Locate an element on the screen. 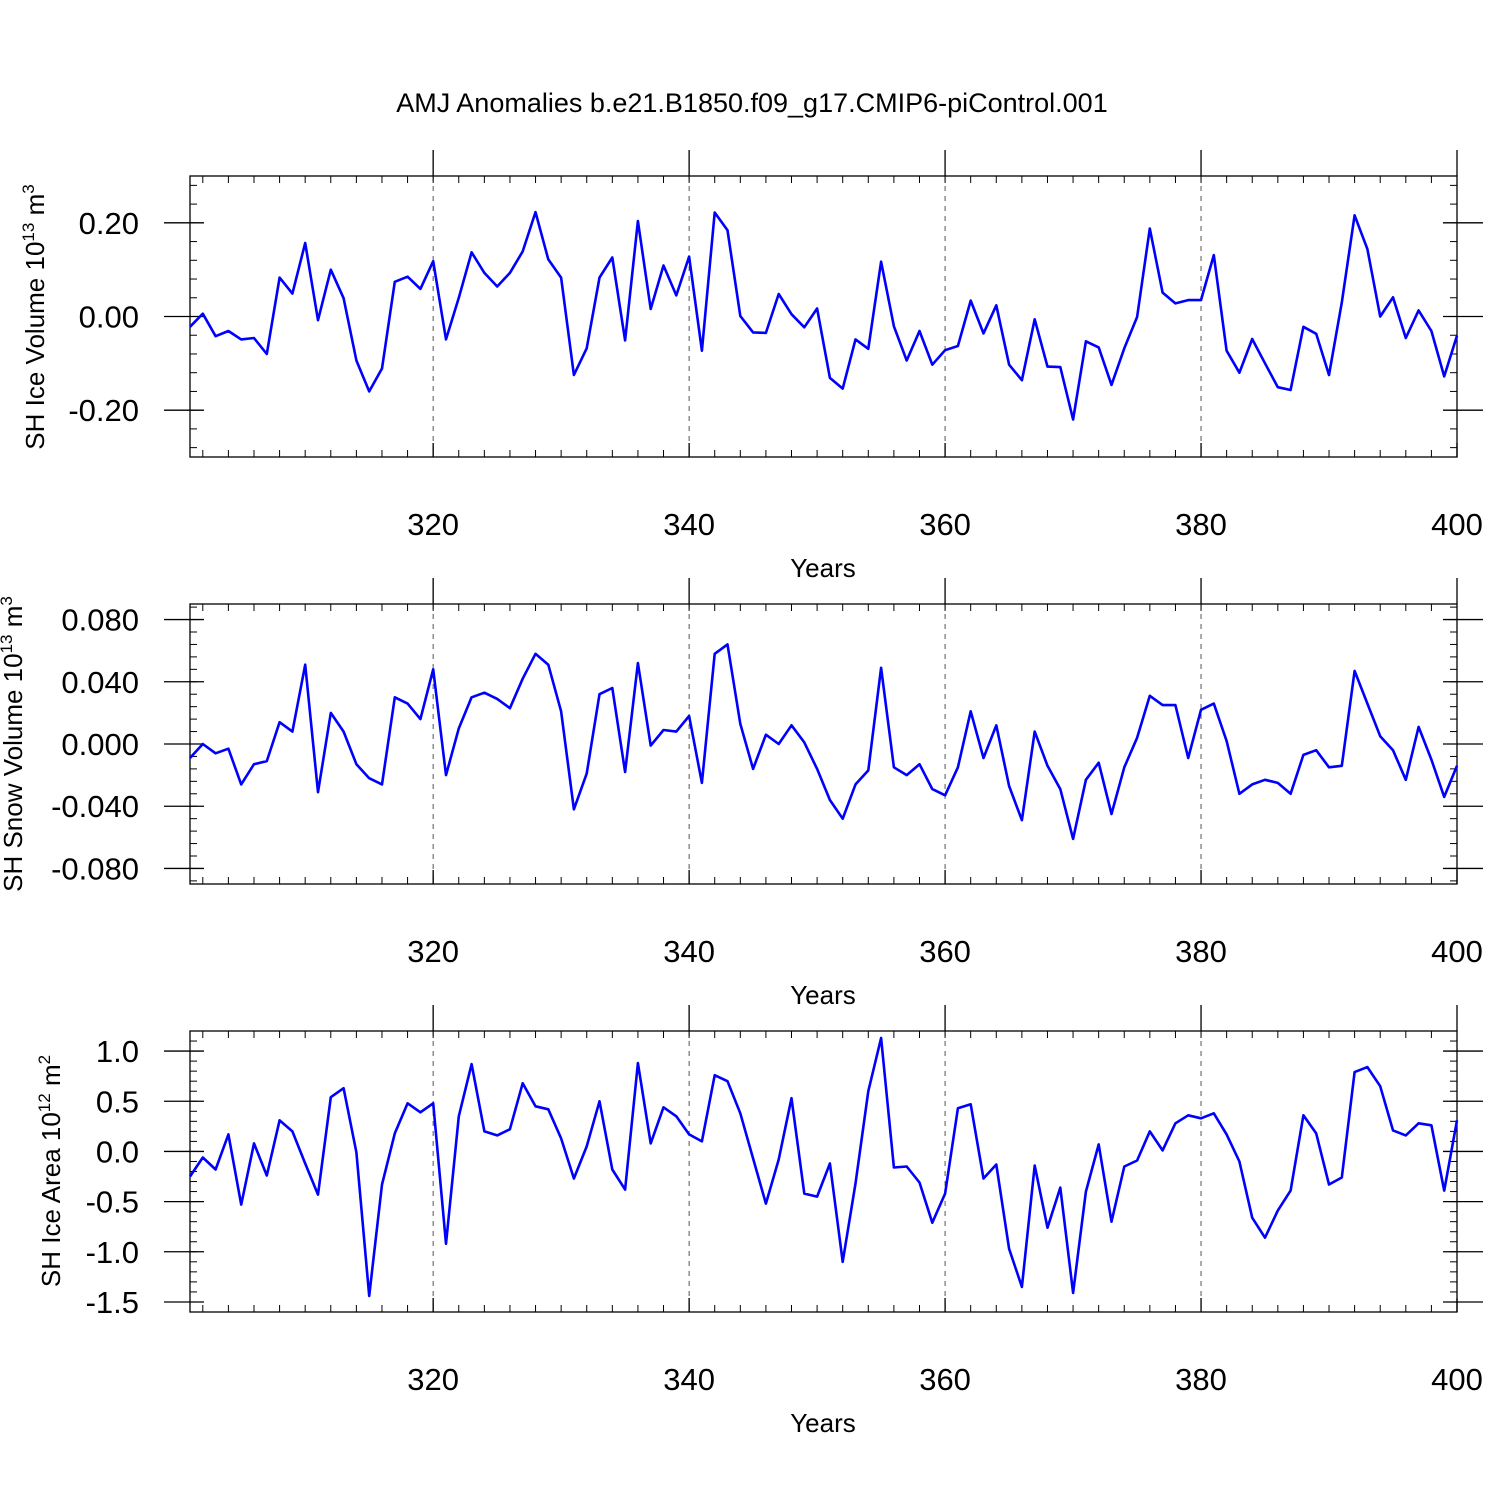 This screenshot has height=1500, width=1500. ice-area-y-tick-label: 0.0 is located at coordinates (117, 1151).